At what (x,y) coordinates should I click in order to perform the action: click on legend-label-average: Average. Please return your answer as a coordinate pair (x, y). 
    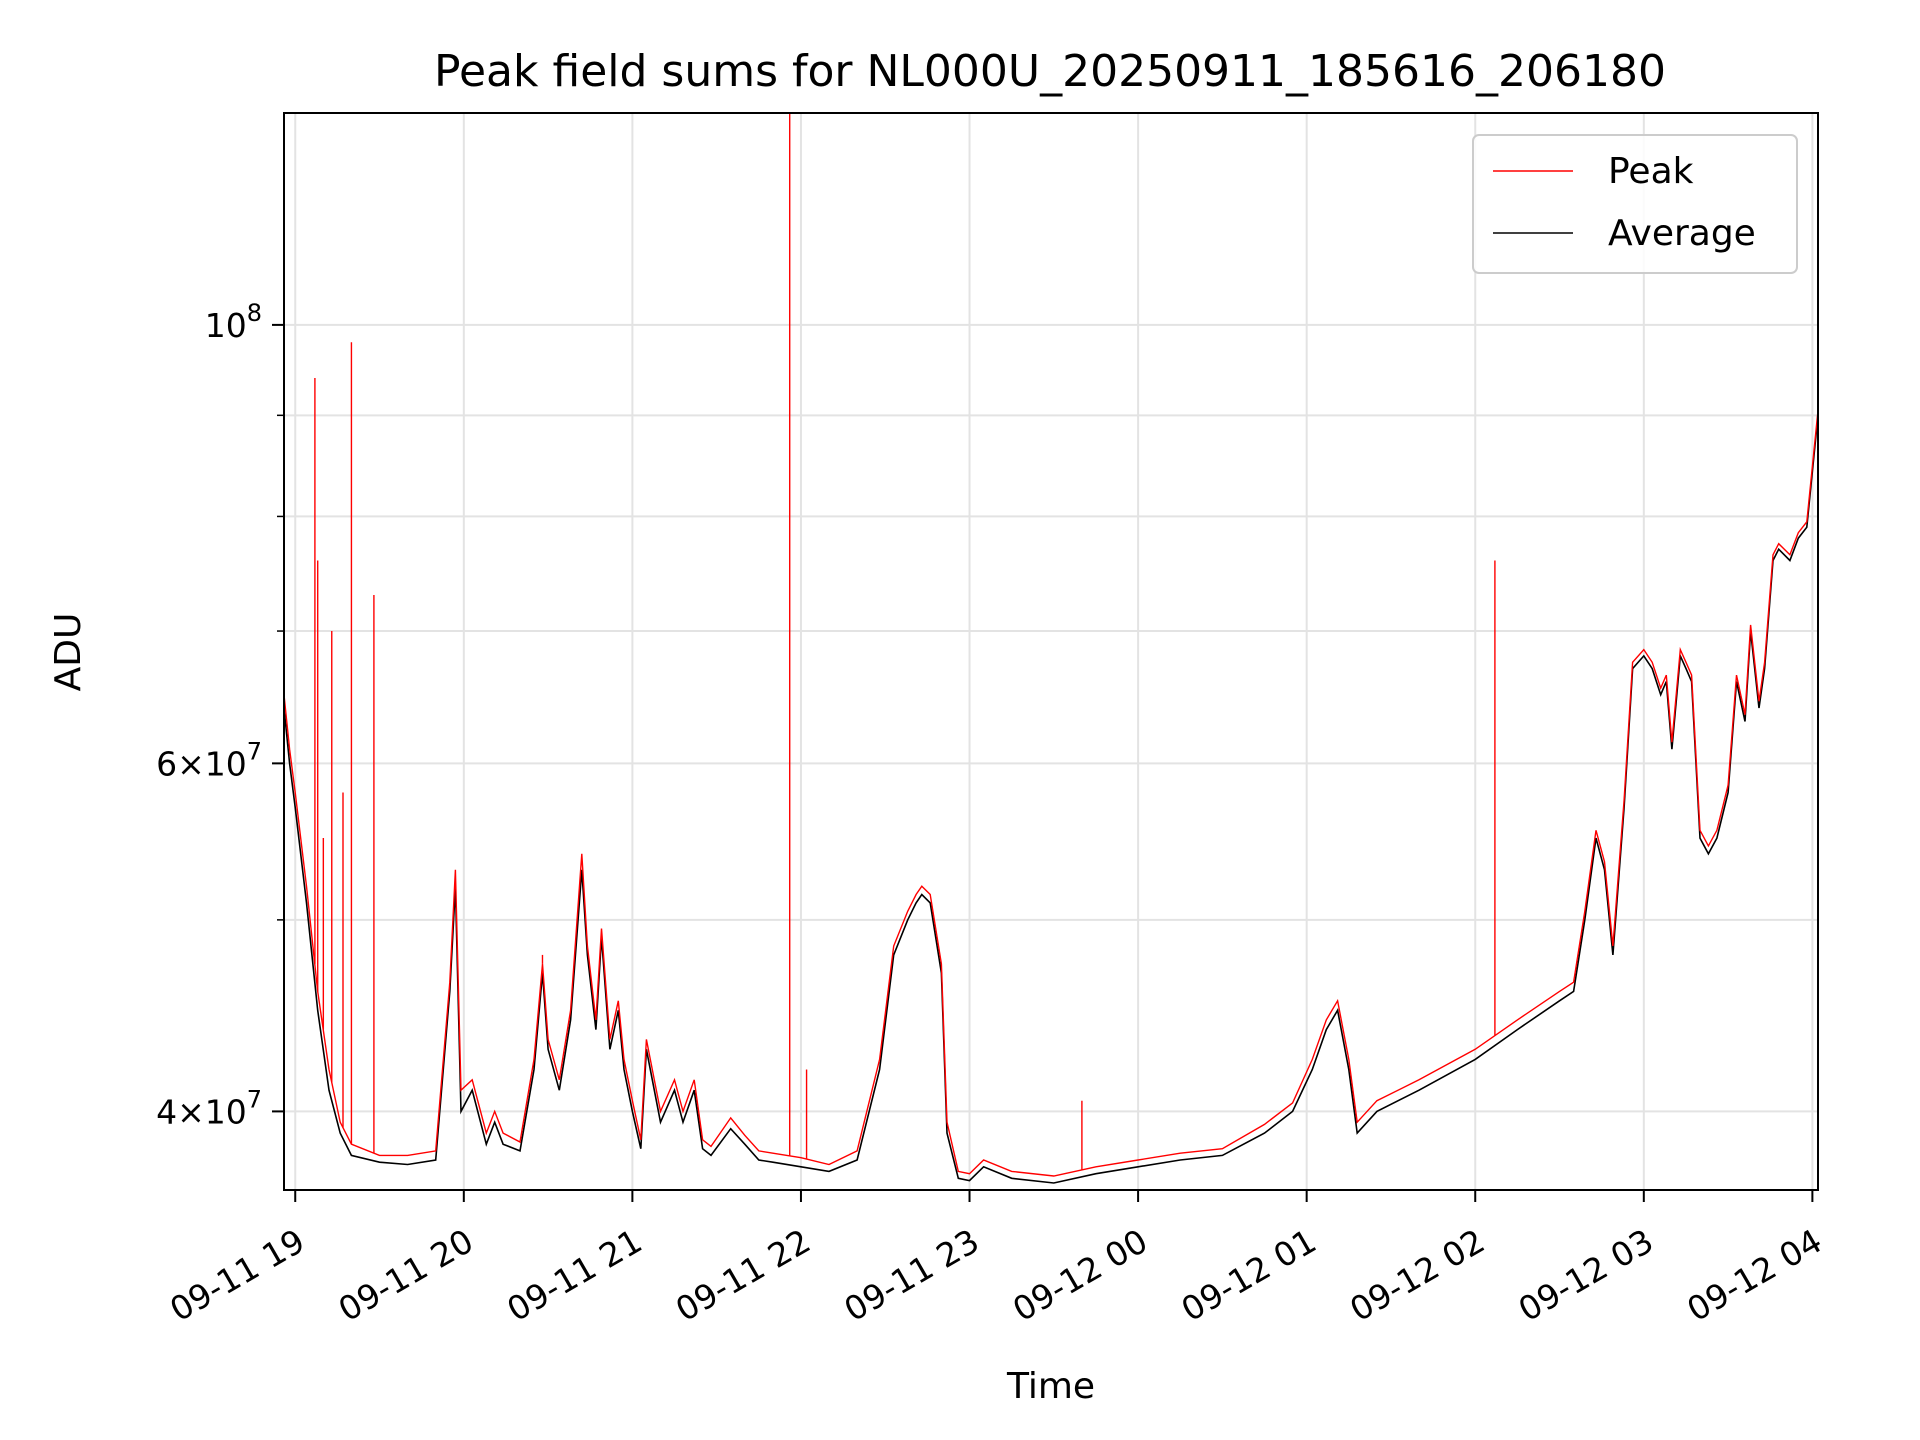
    Looking at the image, I should click on (1682, 233).